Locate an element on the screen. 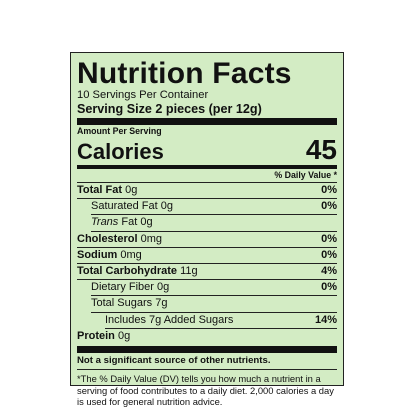 The height and width of the screenshot is (416, 416). serving-size: Serving Size 2 pieces (per 12g) is located at coordinates (207, 109).